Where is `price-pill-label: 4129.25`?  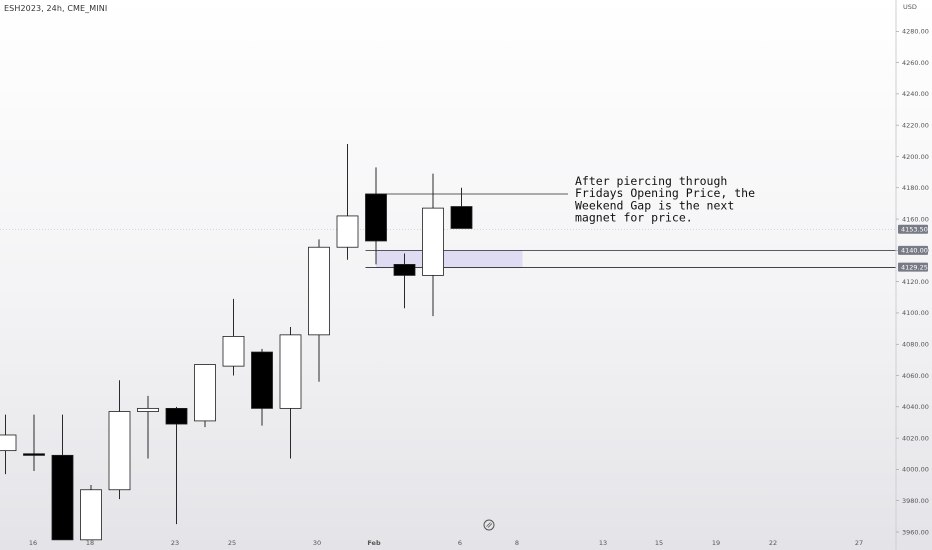 price-pill-label: 4129.25 is located at coordinates (914, 267).